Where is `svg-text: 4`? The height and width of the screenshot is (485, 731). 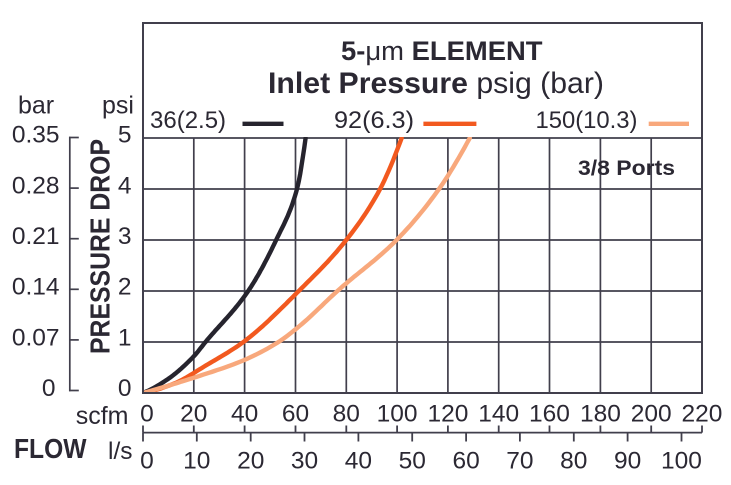
svg-text: 4 is located at coordinates (125, 185).